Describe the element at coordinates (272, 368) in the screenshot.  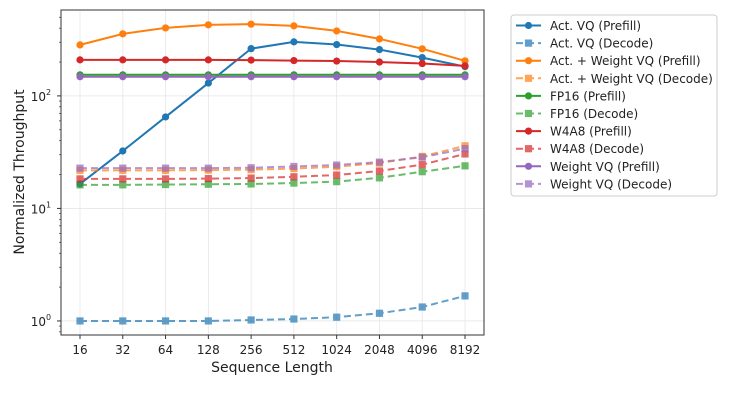
I see `x-axis-label: Sequence Length` at that location.